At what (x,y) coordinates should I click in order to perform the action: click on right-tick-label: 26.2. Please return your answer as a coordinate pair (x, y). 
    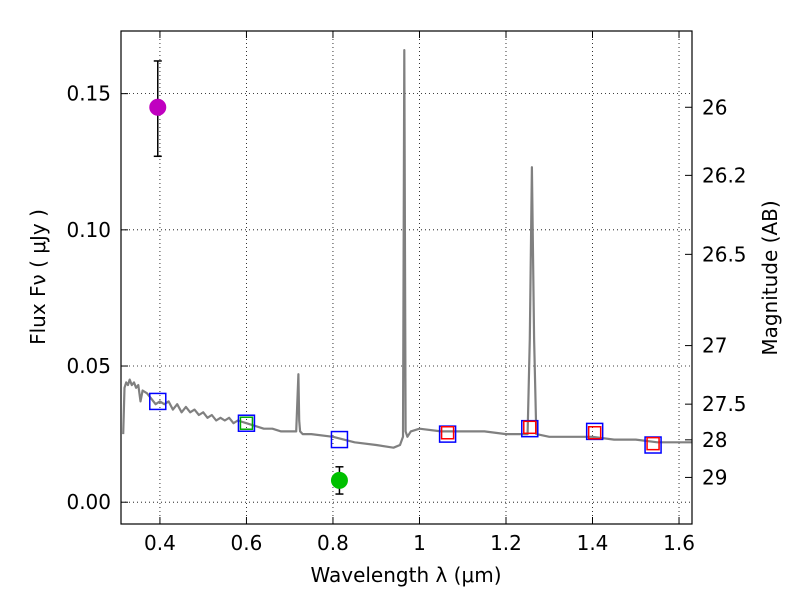
    Looking at the image, I should click on (724, 175).